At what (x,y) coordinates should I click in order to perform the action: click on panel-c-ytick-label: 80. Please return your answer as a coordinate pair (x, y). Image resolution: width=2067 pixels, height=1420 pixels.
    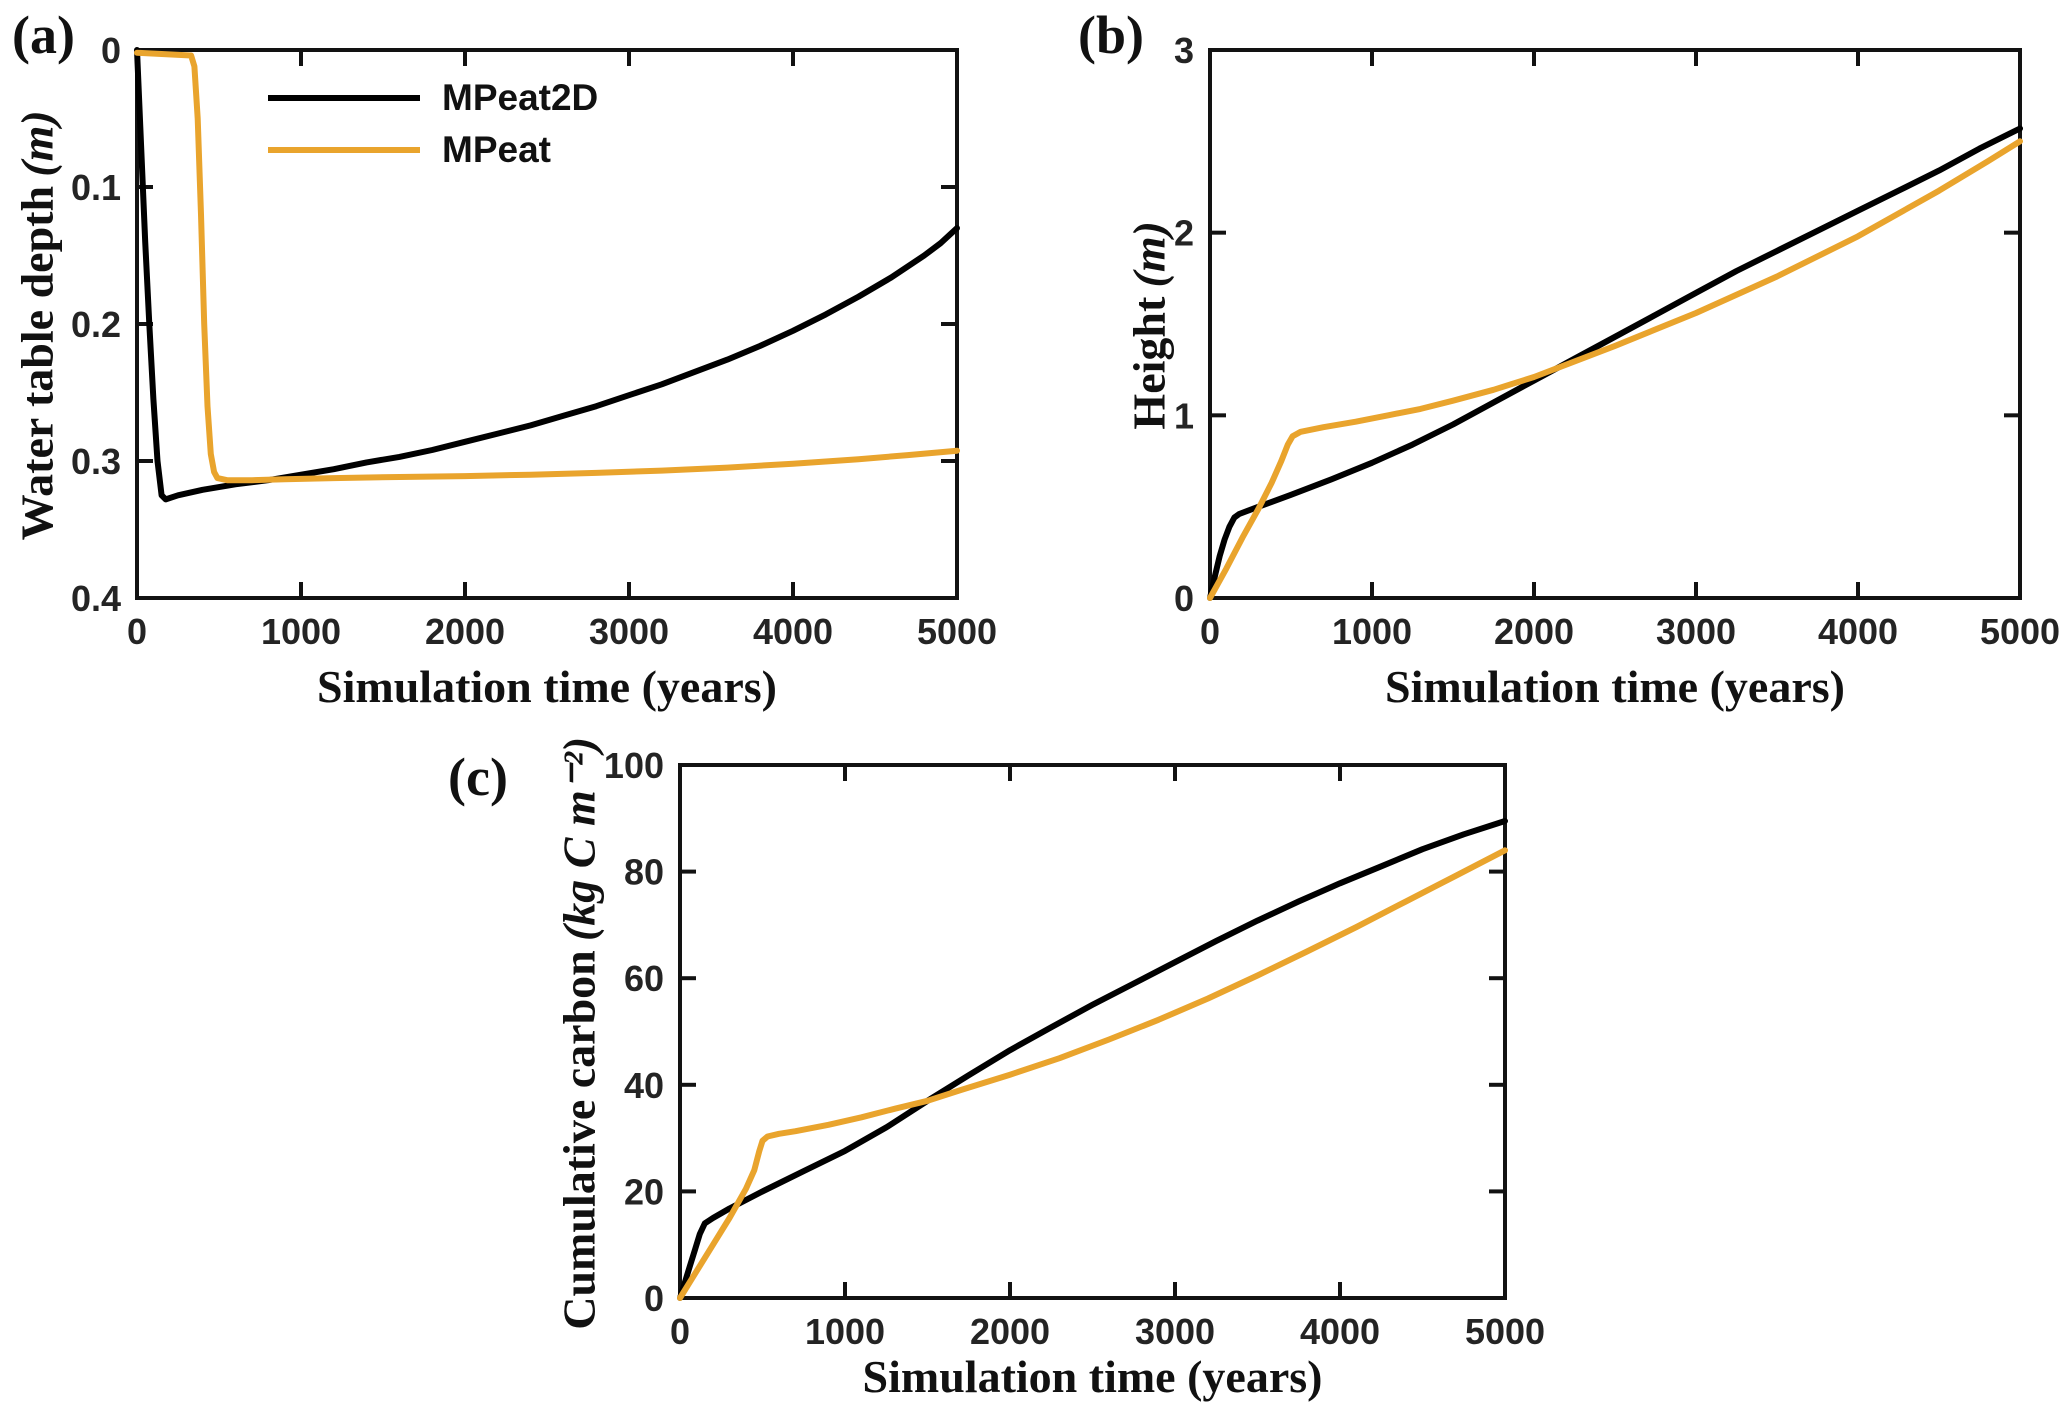
    Looking at the image, I should click on (644, 872).